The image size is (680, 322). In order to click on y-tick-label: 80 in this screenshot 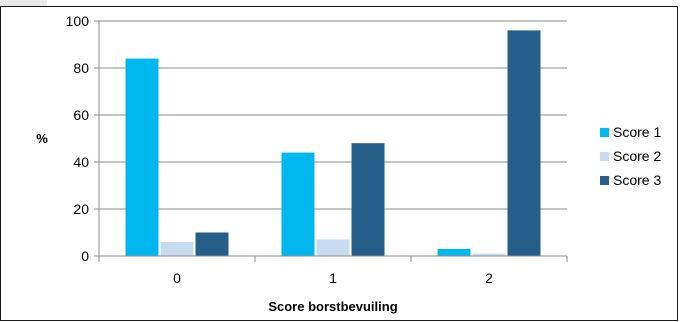, I will do `click(81, 68)`.